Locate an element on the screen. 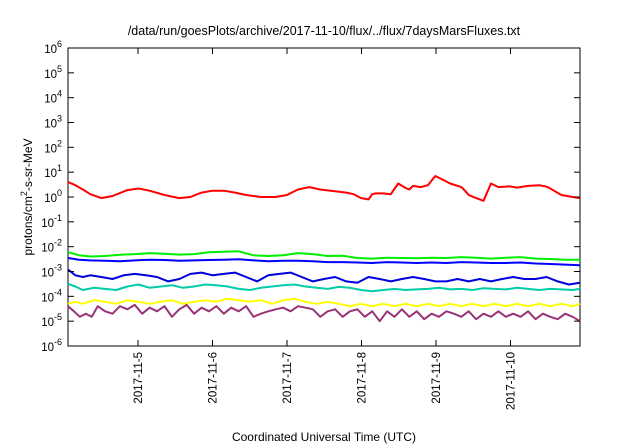 The width and height of the screenshot is (640, 448). y-tick-label: 10³ is located at coordinates (53, 122).